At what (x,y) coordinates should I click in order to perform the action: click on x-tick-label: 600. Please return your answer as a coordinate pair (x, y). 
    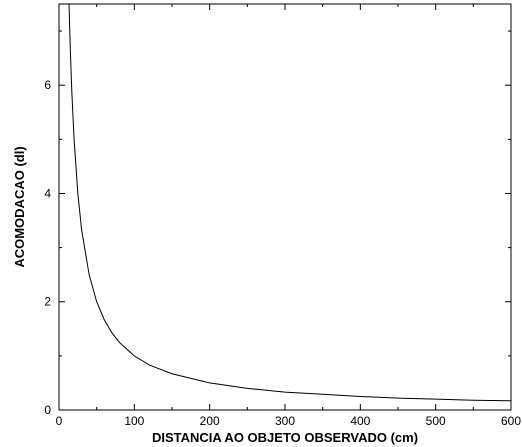
    Looking at the image, I should click on (511, 421).